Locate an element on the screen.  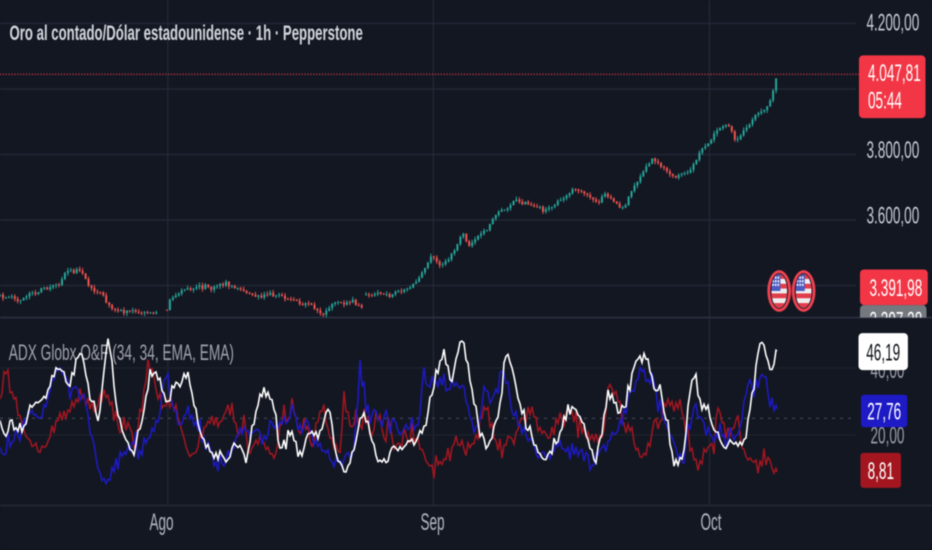
svg-text:ADX Globx O&F (34, 34, EMA, EM: ADX Globx O&F (34, 34, EMA, EMA) is located at coordinates (121, 351).